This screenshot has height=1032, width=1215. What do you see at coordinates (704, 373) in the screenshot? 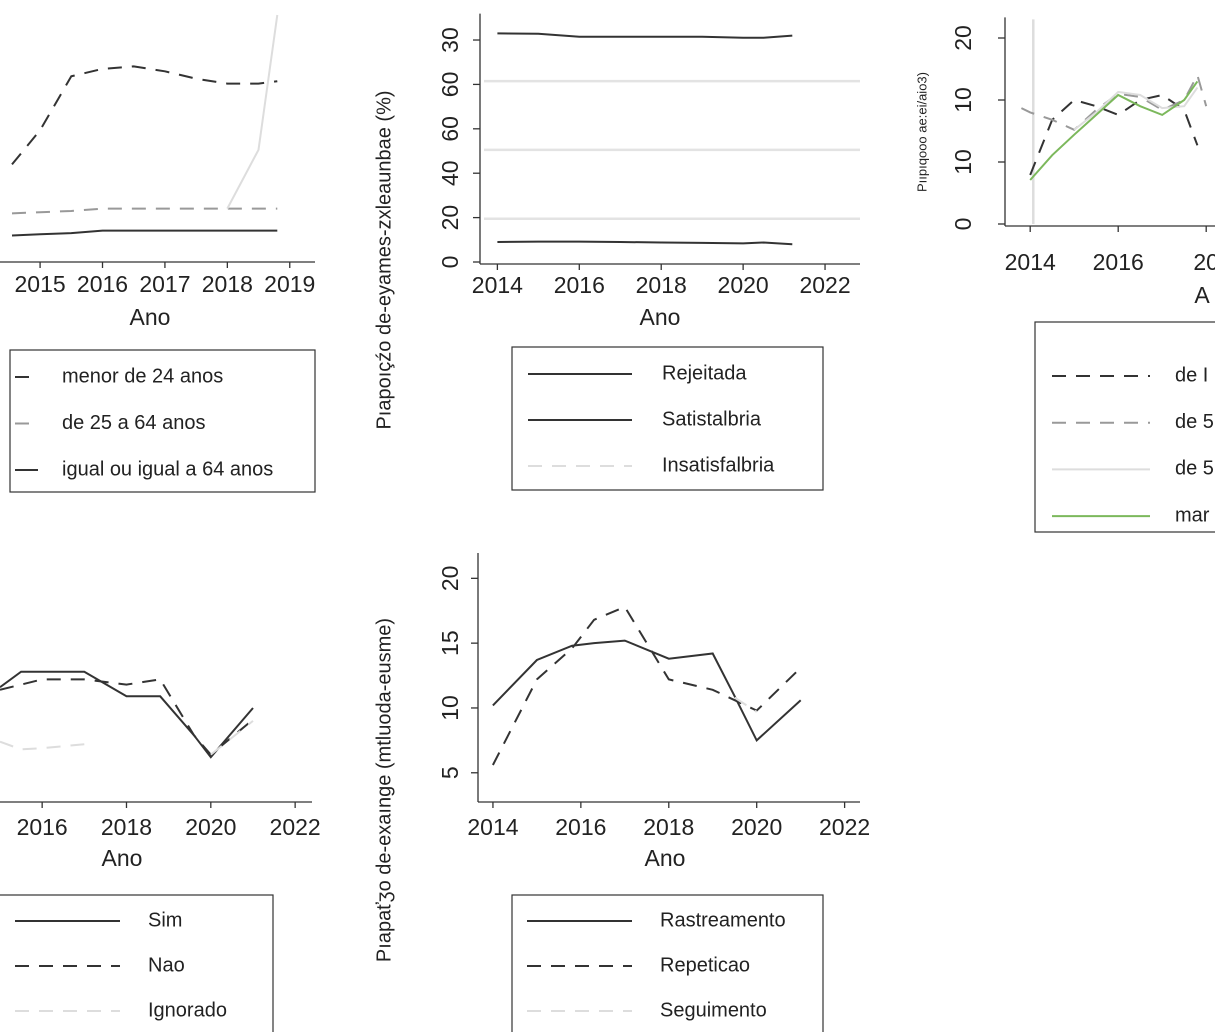
I see `legend-label: Rejeitada` at bounding box center [704, 373].